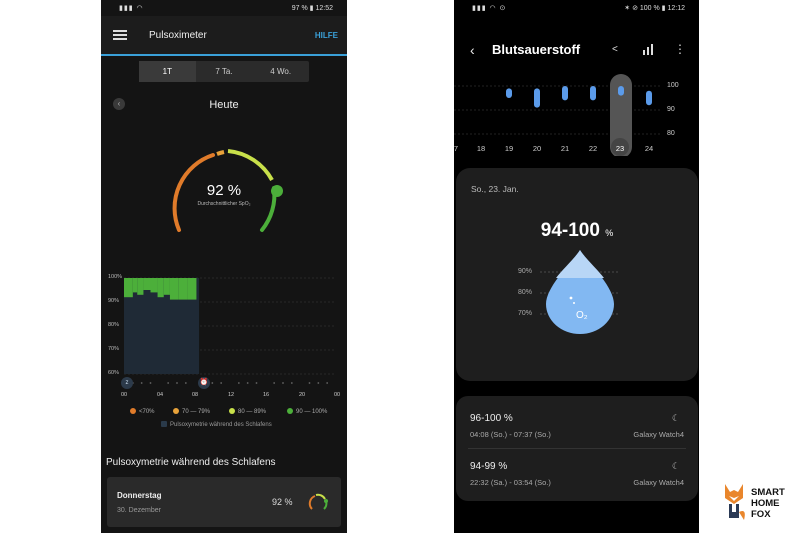  What do you see at coordinates (456, 148) in the screenshot?
I see `x-tick-17: 7` at bounding box center [456, 148].